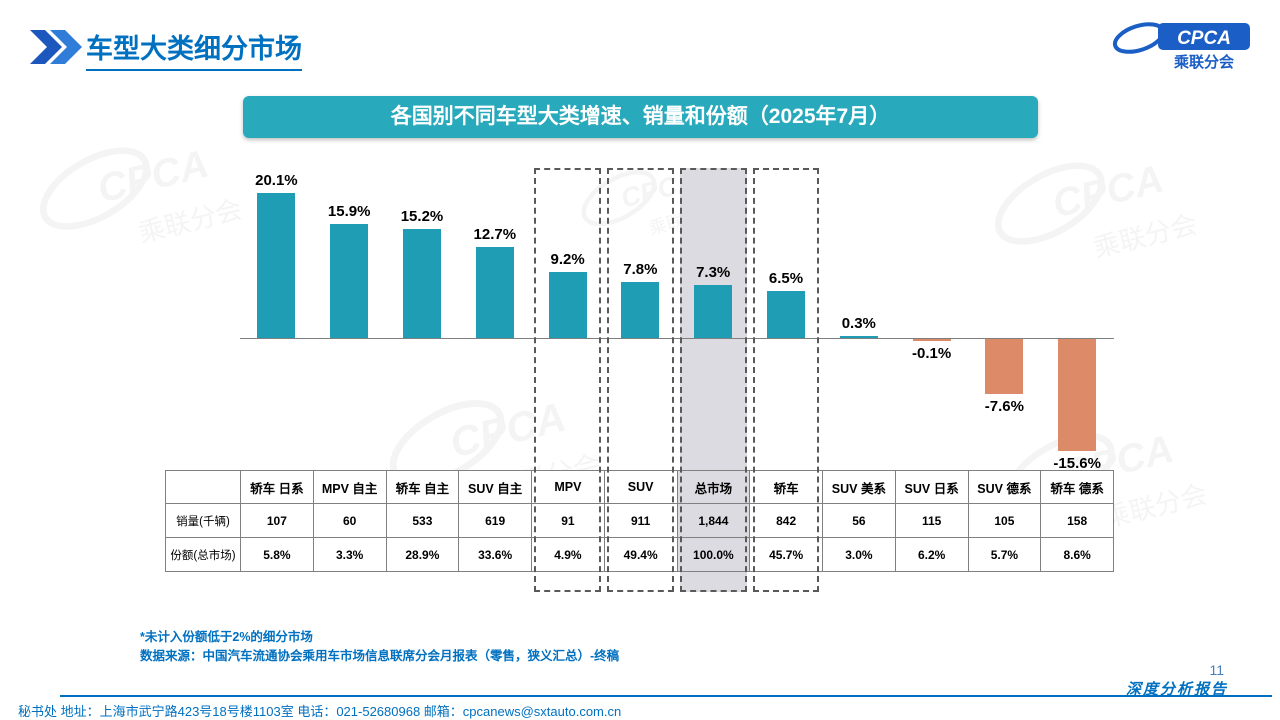 The width and height of the screenshot is (1280, 720). What do you see at coordinates (567, 304) in the screenshot?
I see `bar-MPV` at bounding box center [567, 304].